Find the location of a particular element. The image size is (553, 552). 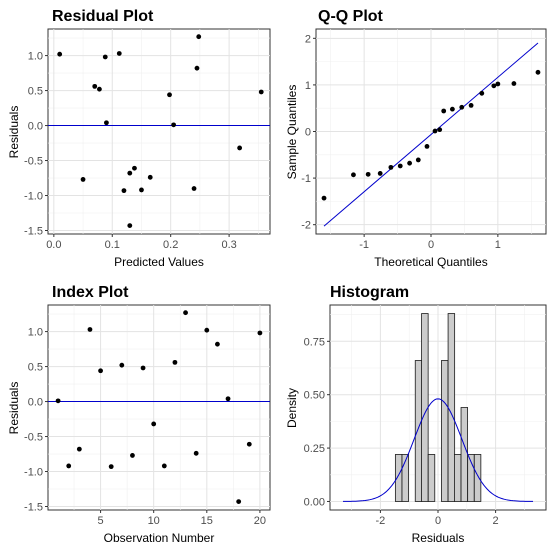

x-tick-label: 2 is located at coordinates (496, 521).